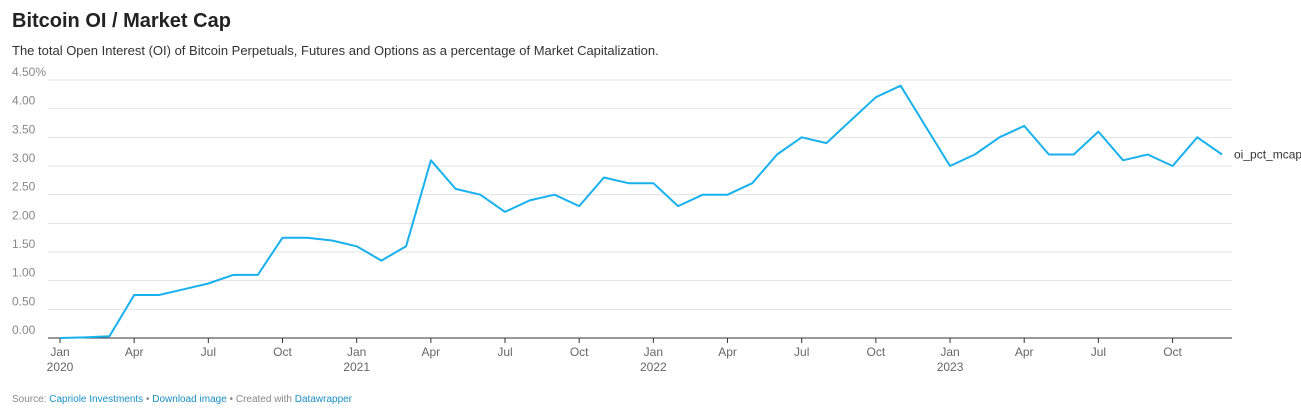 This screenshot has height=415, width=1301. Describe the element at coordinates (24, 101) in the screenshot. I see `y-tick-label: 4.00` at that location.